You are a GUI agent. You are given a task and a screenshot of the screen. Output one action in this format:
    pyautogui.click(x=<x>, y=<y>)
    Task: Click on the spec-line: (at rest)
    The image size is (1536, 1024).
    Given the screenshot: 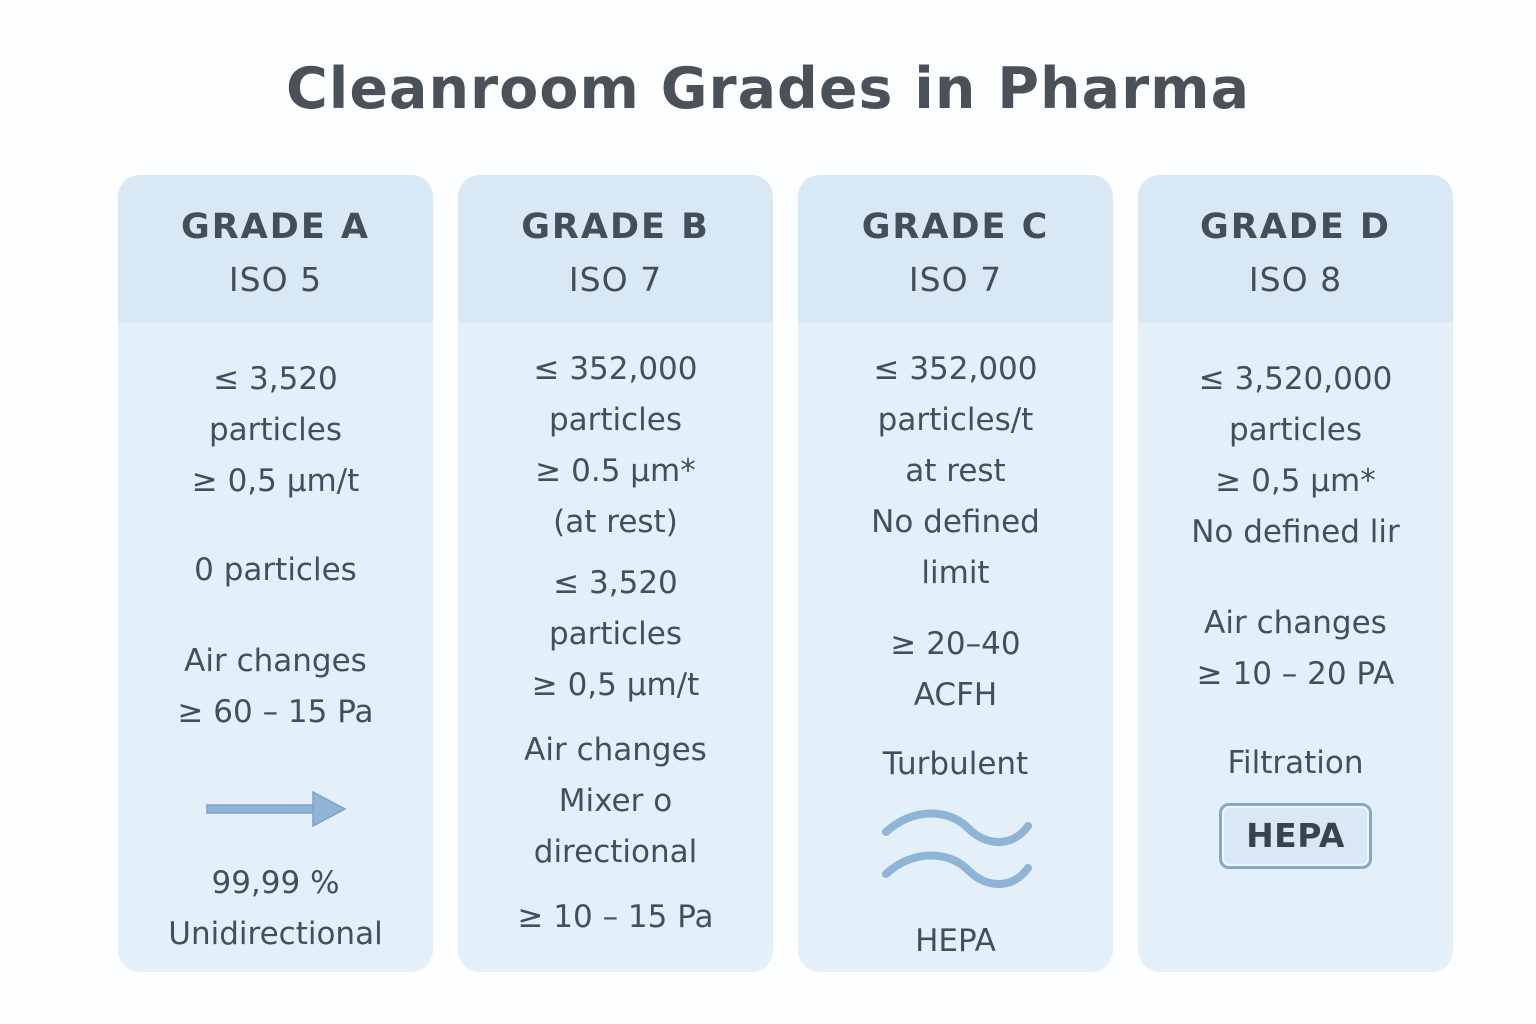 What is the action you would take?
    pyautogui.click(x=615, y=522)
    